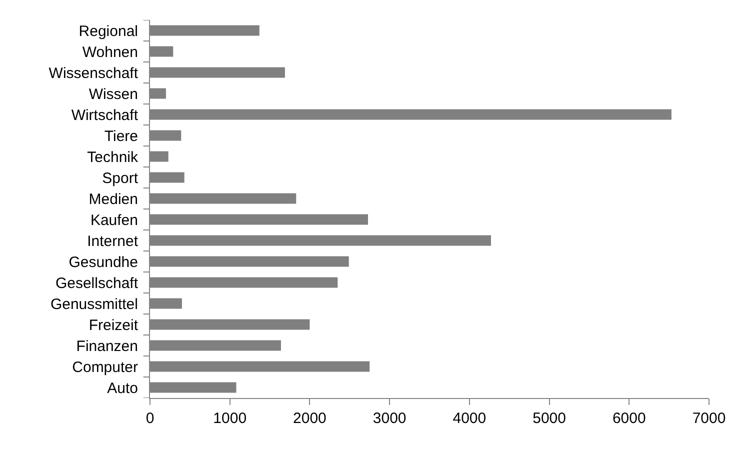 This screenshot has height=453, width=754. I want to click on x-tick-label: 4000, so click(469, 418).